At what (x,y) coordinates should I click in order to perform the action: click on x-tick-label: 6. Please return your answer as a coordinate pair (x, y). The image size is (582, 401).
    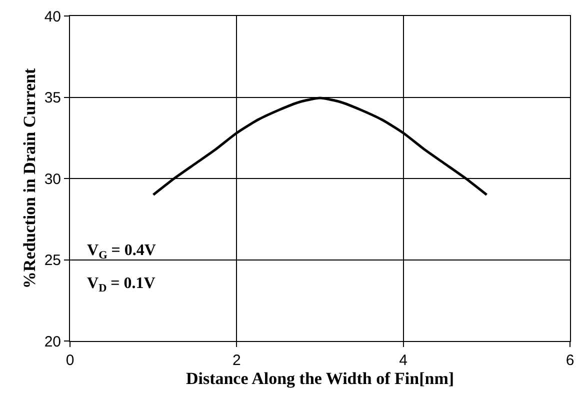
    Looking at the image, I should click on (570, 360).